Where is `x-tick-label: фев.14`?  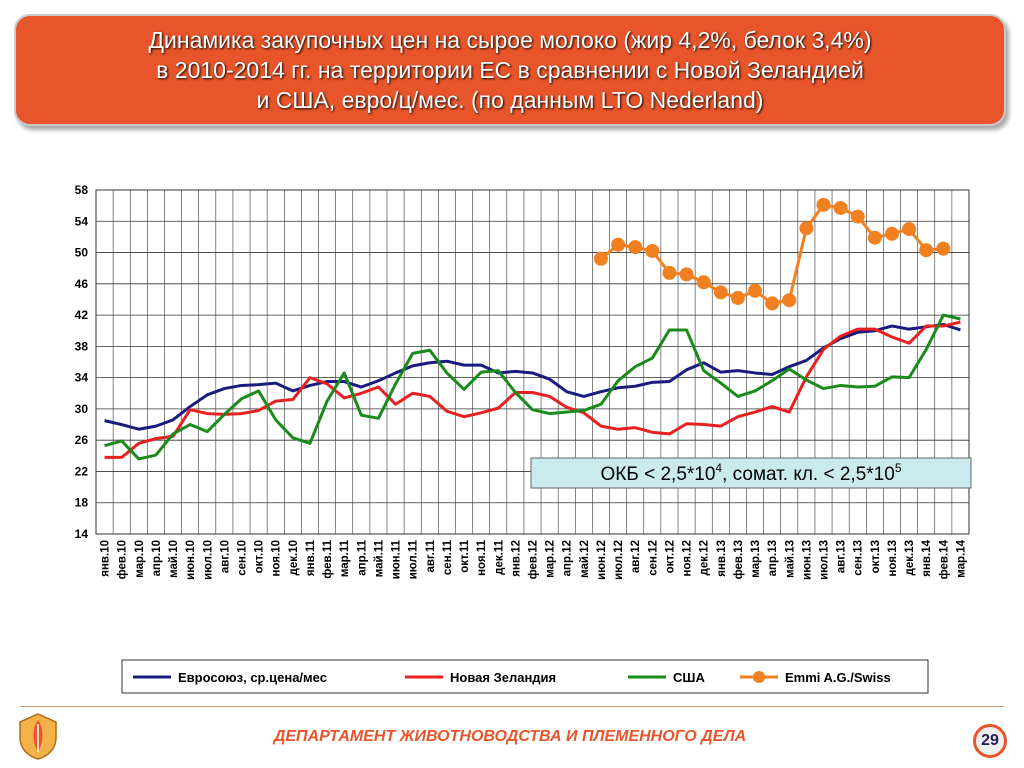 x-tick-label: фев.14 is located at coordinates (944, 559).